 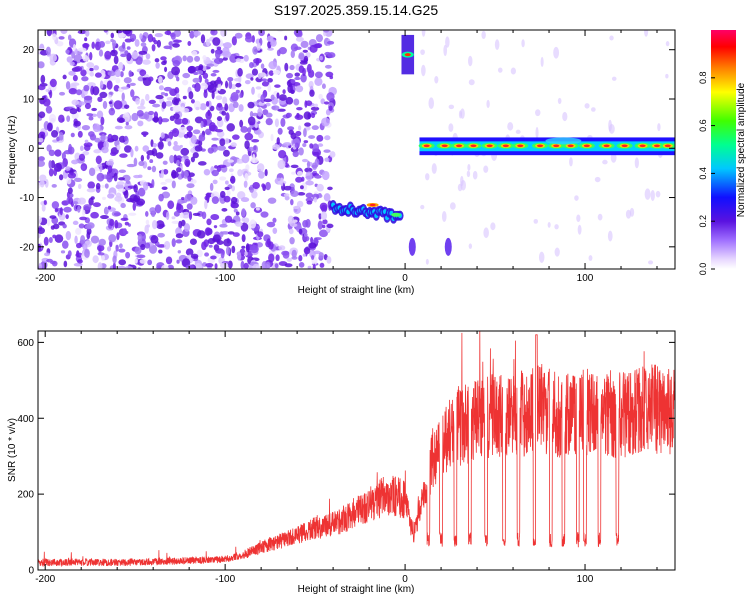 What do you see at coordinates (703, 269) in the screenshot?
I see `colorbar-tick-label: 0.0` at bounding box center [703, 269].